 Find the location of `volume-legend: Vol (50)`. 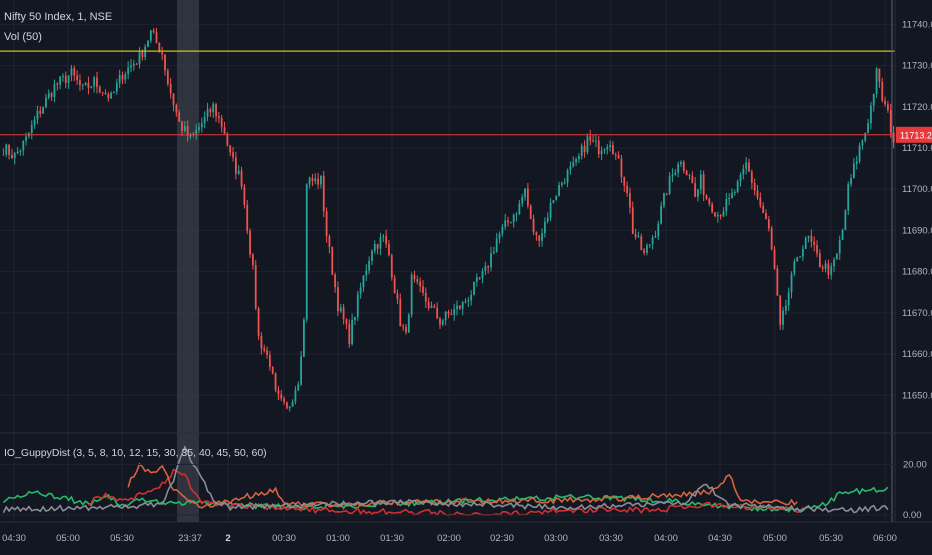

volume-legend: Vol (50) is located at coordinates (23, 37).